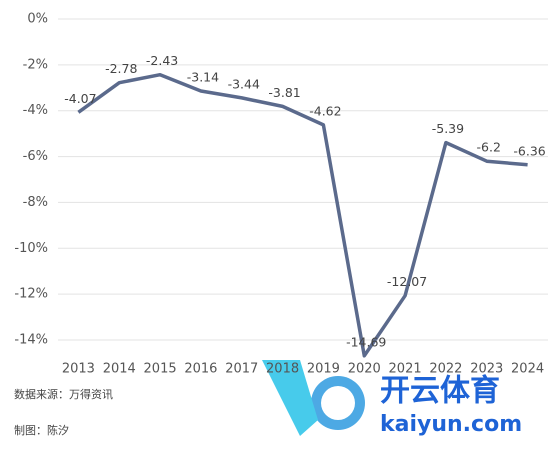 The width and height of the screenshot is (550, 456). What do you see at coordinates (35, 64) in the screenshot?
I see `y-tick-label: -2%` at bounding box center [35, 64].